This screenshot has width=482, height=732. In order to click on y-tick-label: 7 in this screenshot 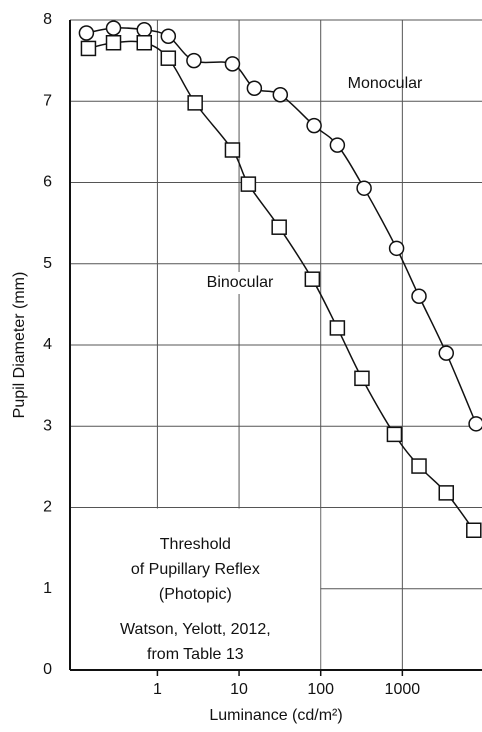, I will do `click(47, 100)`.